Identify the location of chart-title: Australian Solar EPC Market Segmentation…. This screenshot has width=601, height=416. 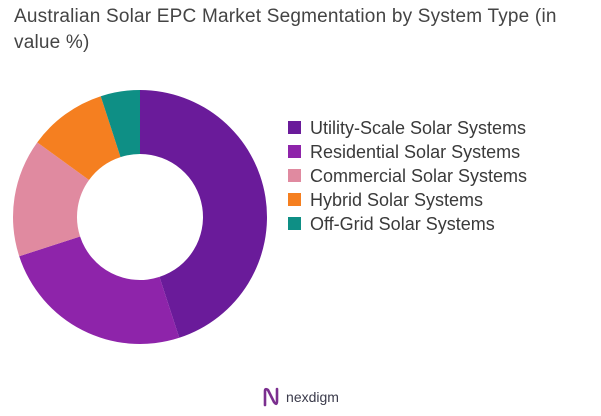
(285, 29).